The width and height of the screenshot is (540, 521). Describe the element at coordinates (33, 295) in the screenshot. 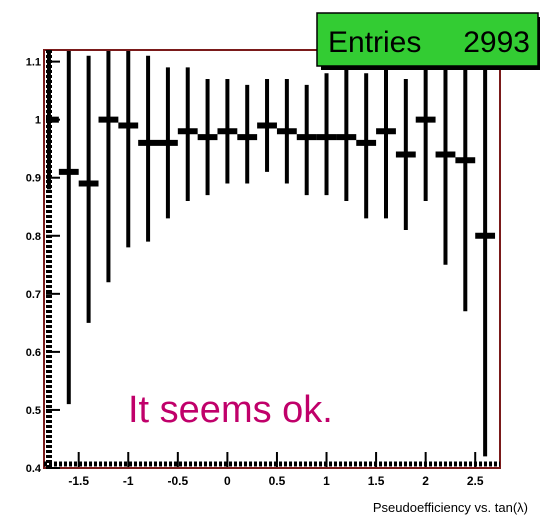

I see `y-tick-label: 0.7` at that location.